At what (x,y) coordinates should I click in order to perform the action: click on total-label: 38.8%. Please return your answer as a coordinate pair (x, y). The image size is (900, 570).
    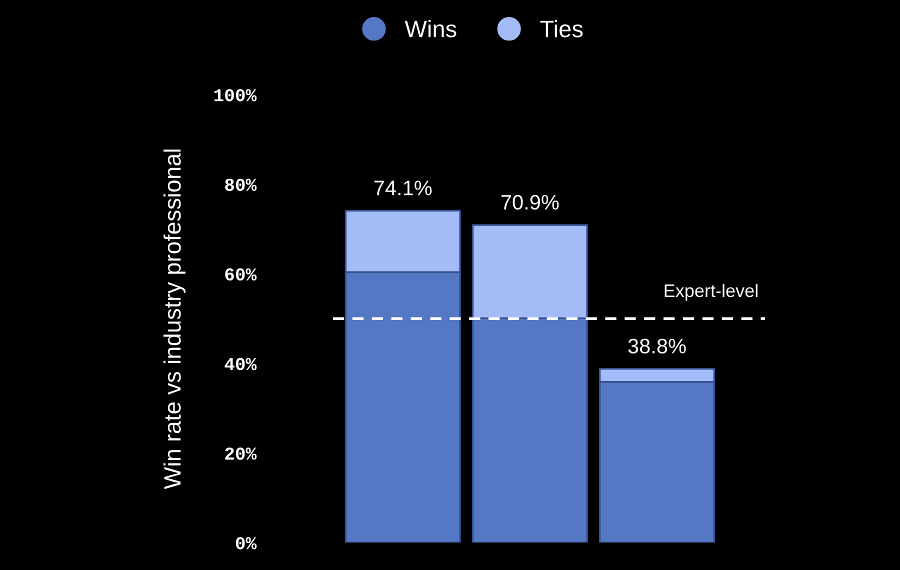
    Looking at the image, I should click on (657, 346).